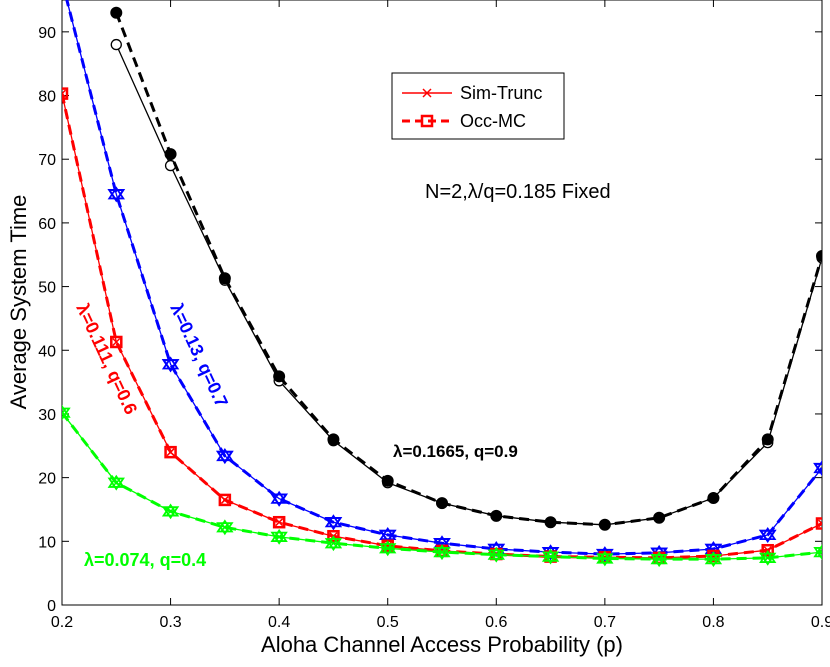 Image resolution: width=830 pixels, height=667 pixels. I want to click on legend-label-sim-trunc: Sim-Trunc, so click(501, 93).